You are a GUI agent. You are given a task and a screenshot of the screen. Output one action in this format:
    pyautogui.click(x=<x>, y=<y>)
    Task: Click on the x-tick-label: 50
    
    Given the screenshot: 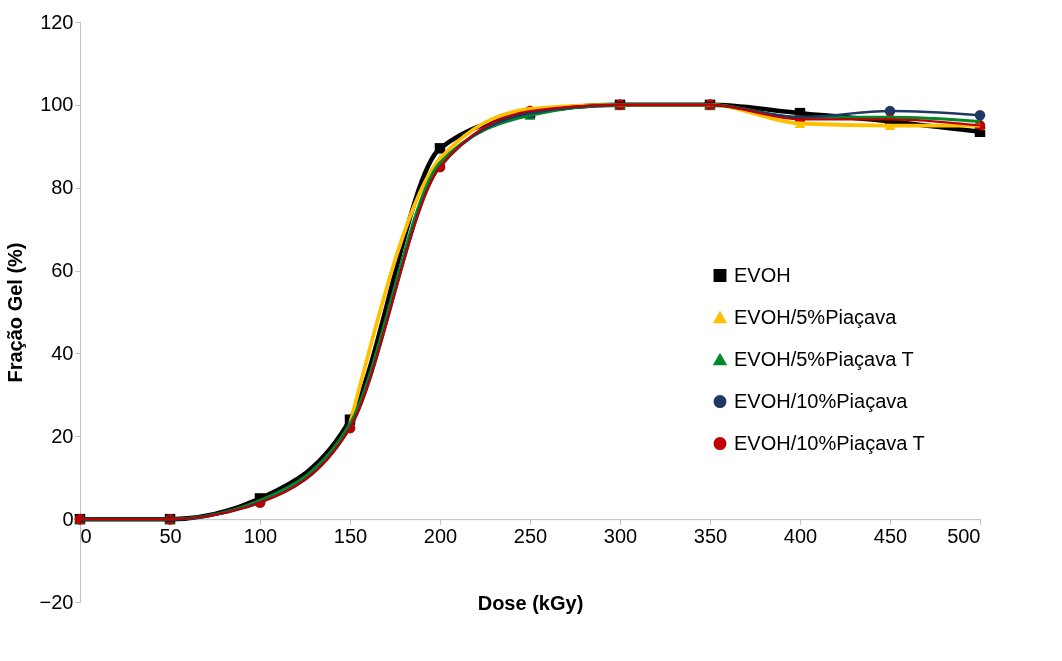 What is the action you would take?
    pyautogui.click(x=170, y=535)
    